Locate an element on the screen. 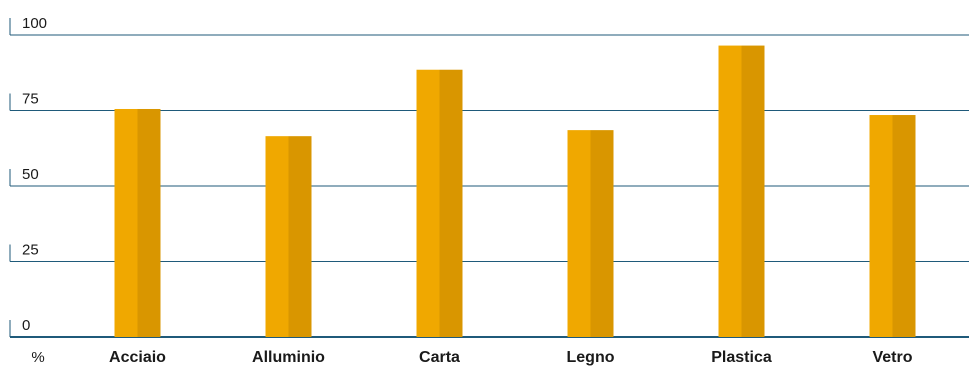  bar-plastica is located at coordinates (741, 191).